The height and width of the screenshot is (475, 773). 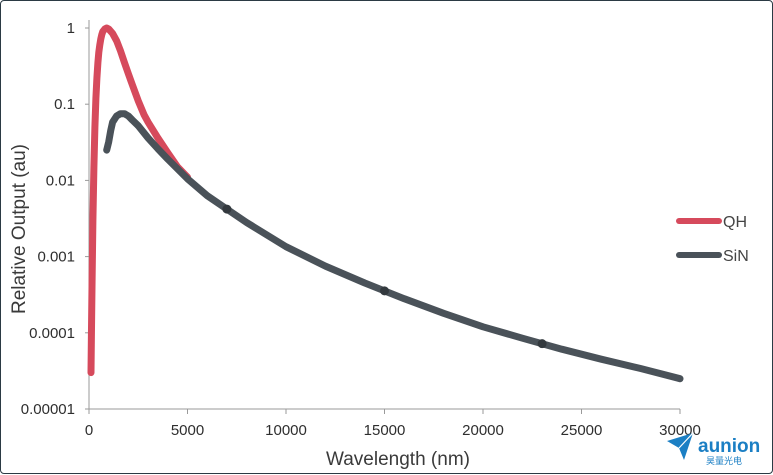 What do you see at coordinates (712, 239) in the screenshot?
I see `legend: QH SiN` at bounding box center [712, 239].